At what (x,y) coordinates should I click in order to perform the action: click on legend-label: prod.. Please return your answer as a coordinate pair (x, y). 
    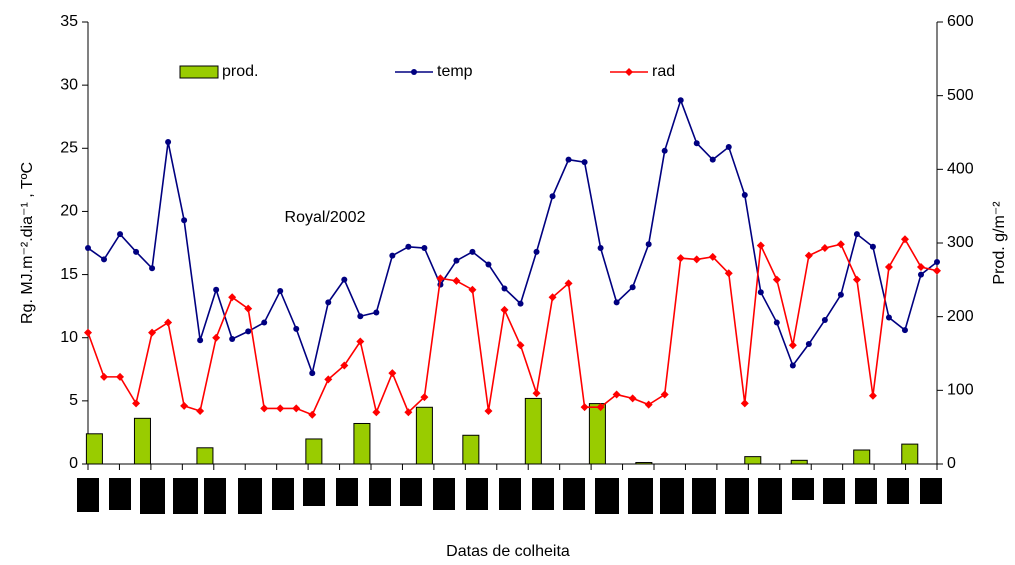
    Looking at the image, I should click on (240, 71).